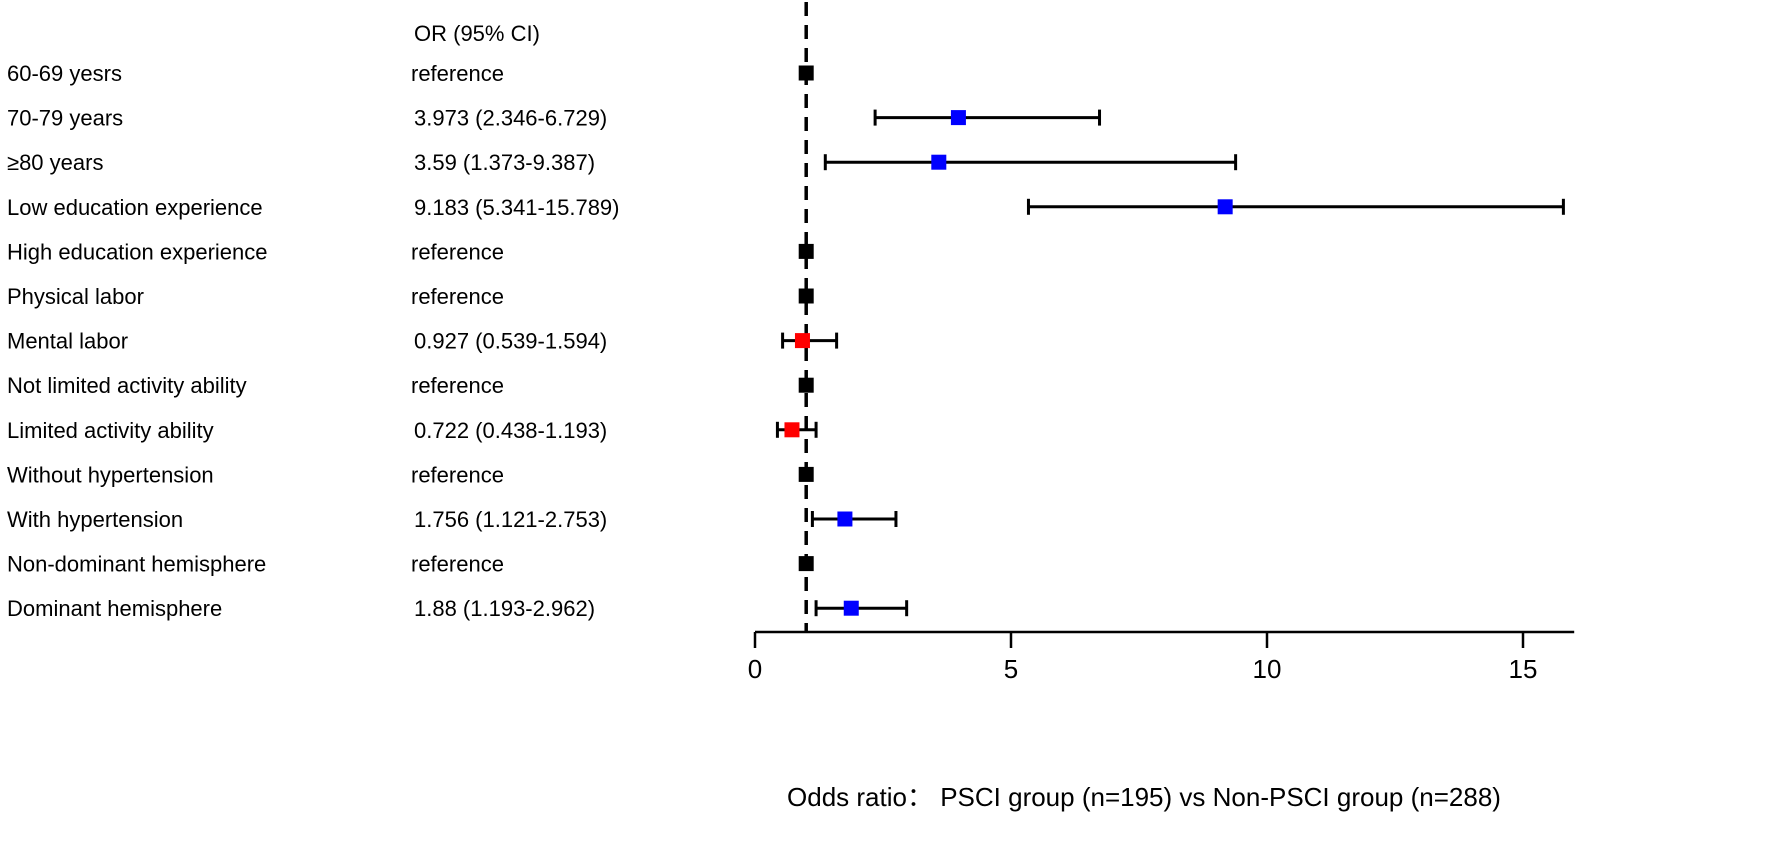 The height and width of the screenshot is (845, 1772). I want to click on row-label: Without hypertension, so click(110, 474).